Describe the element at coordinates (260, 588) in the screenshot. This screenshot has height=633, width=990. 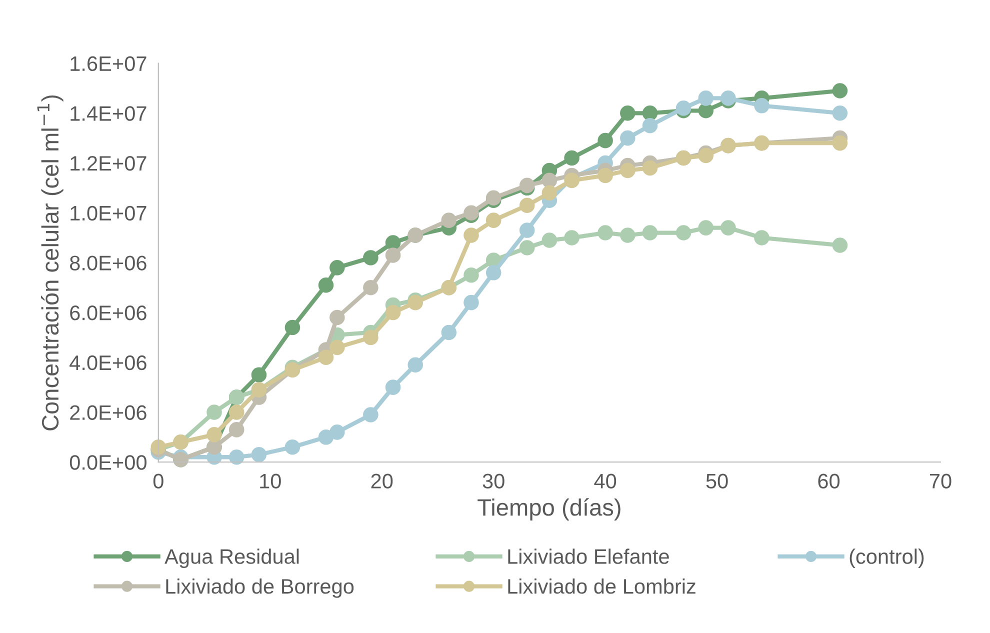
I see `legend-label: Lixiviado de Borrego` at that location.